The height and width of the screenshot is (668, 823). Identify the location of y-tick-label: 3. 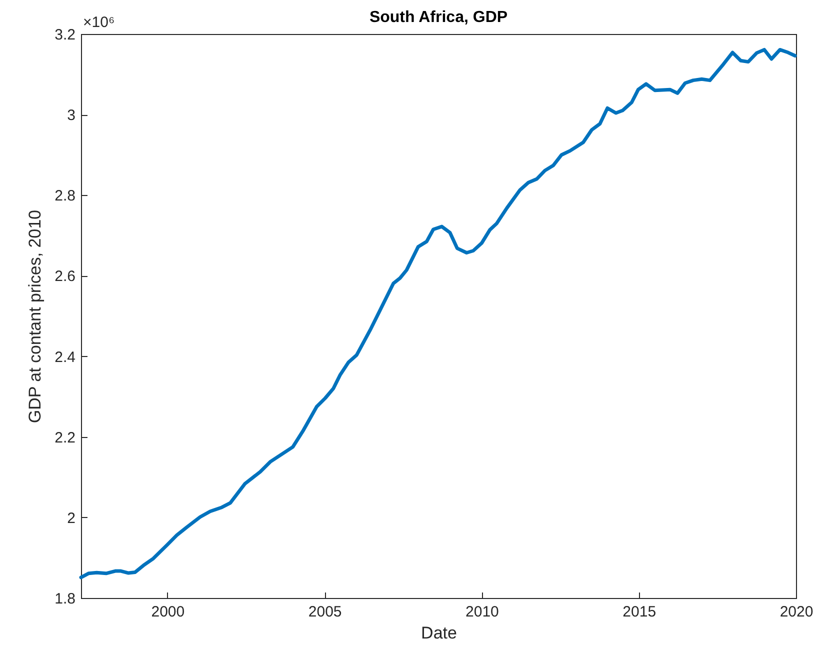
(71, 115).